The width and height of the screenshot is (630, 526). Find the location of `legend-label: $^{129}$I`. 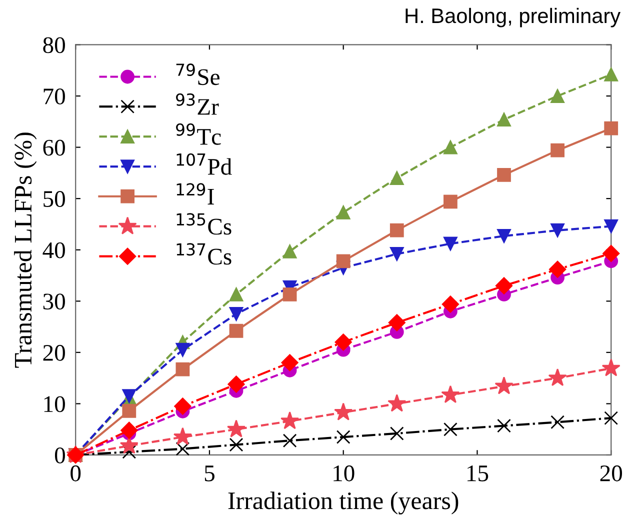

legend-label: $^{129}$I is located at coordinates (195, 193).